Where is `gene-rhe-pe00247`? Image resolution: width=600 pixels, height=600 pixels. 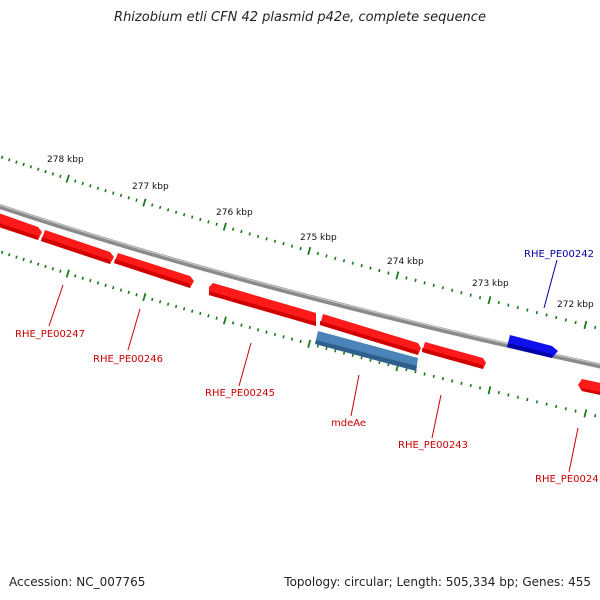 gene-rhe-pe00247 is located at coordinates (21, 225).